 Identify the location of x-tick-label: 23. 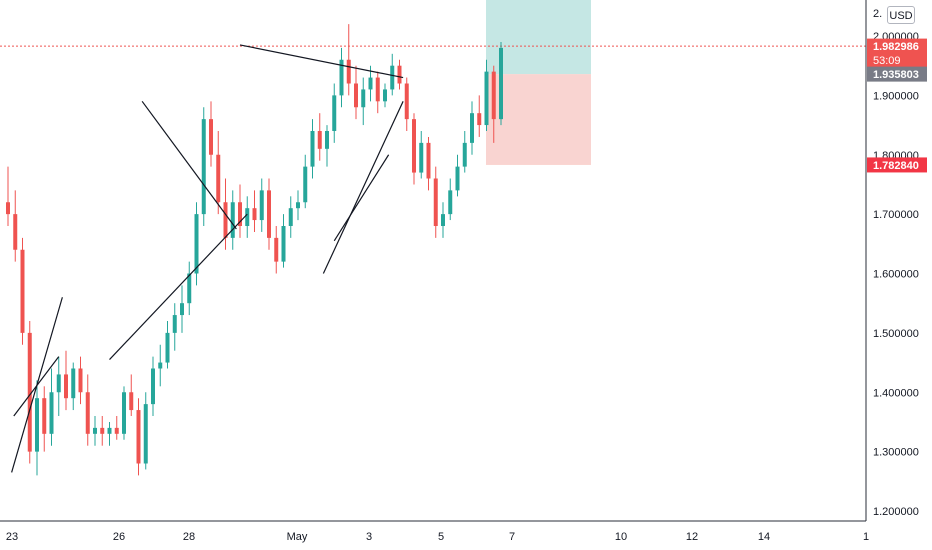
(12, 537).